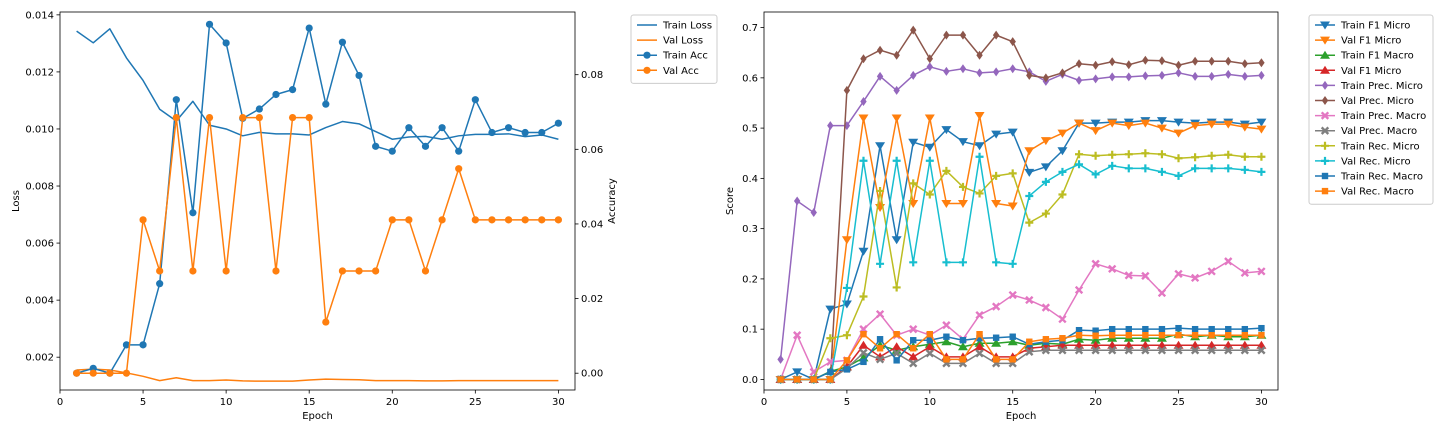  What do you see at coordinates (1381, 86) in the screenshot?
I see `legend-label-4: Train Prec. Micro` at bounding box center [1381, 86].